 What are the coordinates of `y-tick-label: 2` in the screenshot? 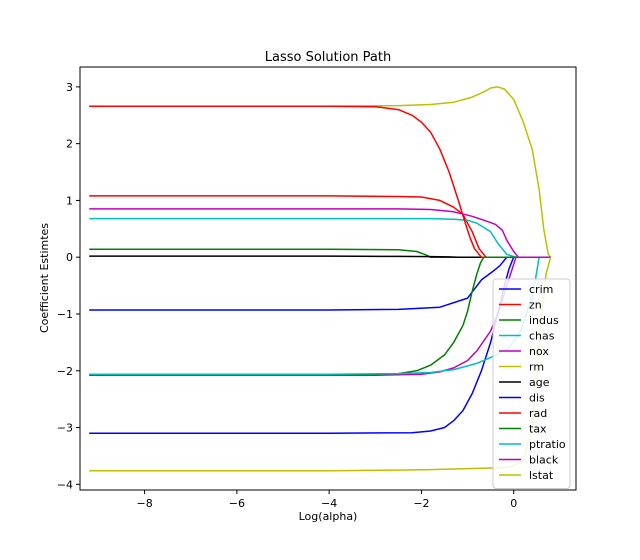 It's located at (69, 144).